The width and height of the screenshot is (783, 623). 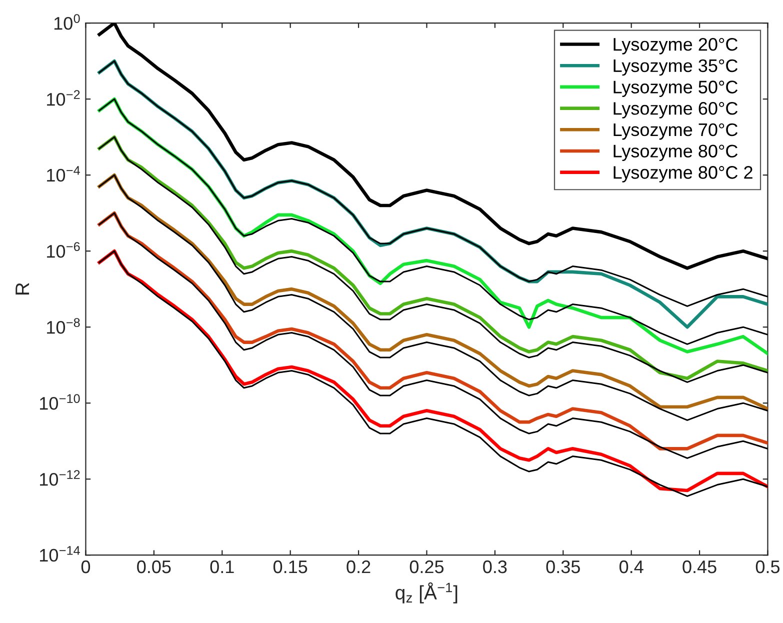 What do you see at coordinates (631, 567) in the screenshot?
I see `x-tick-label: 0.4` at bounding box center [631, 567].